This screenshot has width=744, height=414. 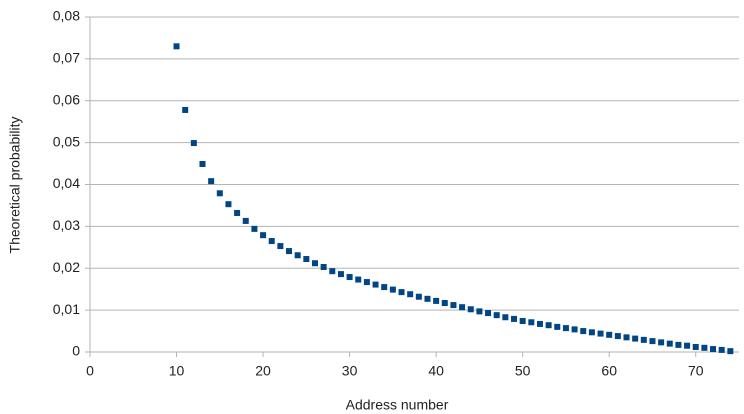 I want to click on x-tick-label: 70, so click(x=696, y=371).